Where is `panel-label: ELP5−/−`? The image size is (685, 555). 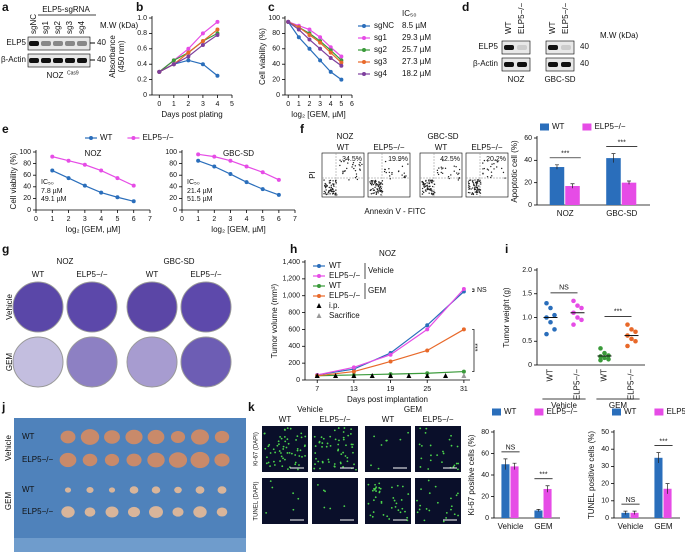 panel-label: ELP5−/− is located at coordinates (486, 147).